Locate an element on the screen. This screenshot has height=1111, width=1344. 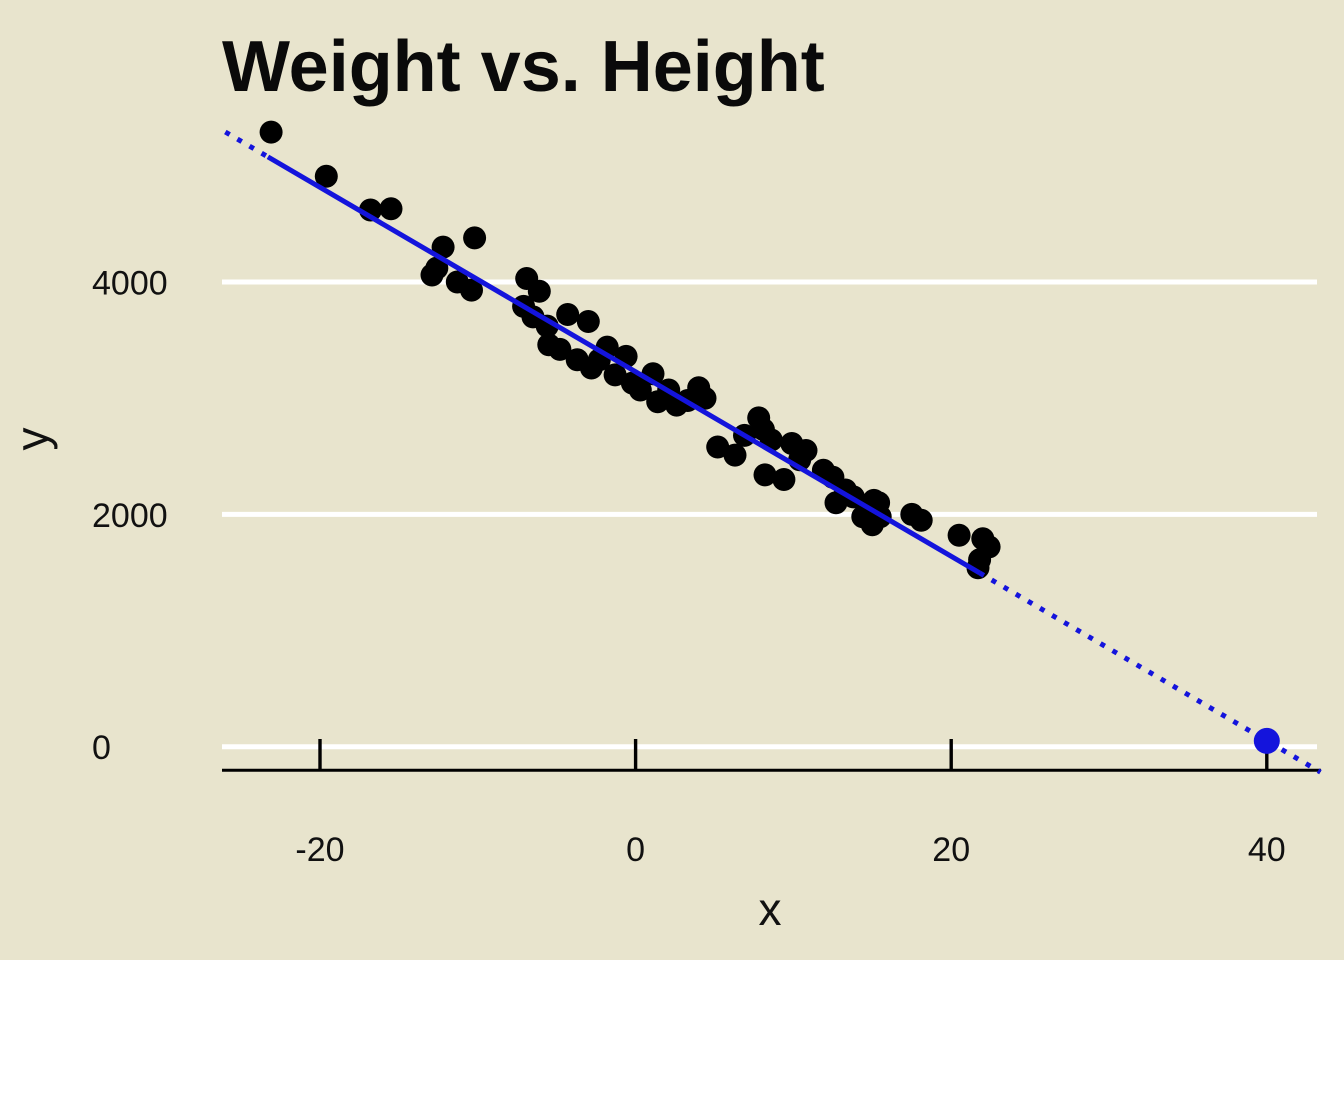
highlight-prediction-point is located at coordinates (1266, 740).